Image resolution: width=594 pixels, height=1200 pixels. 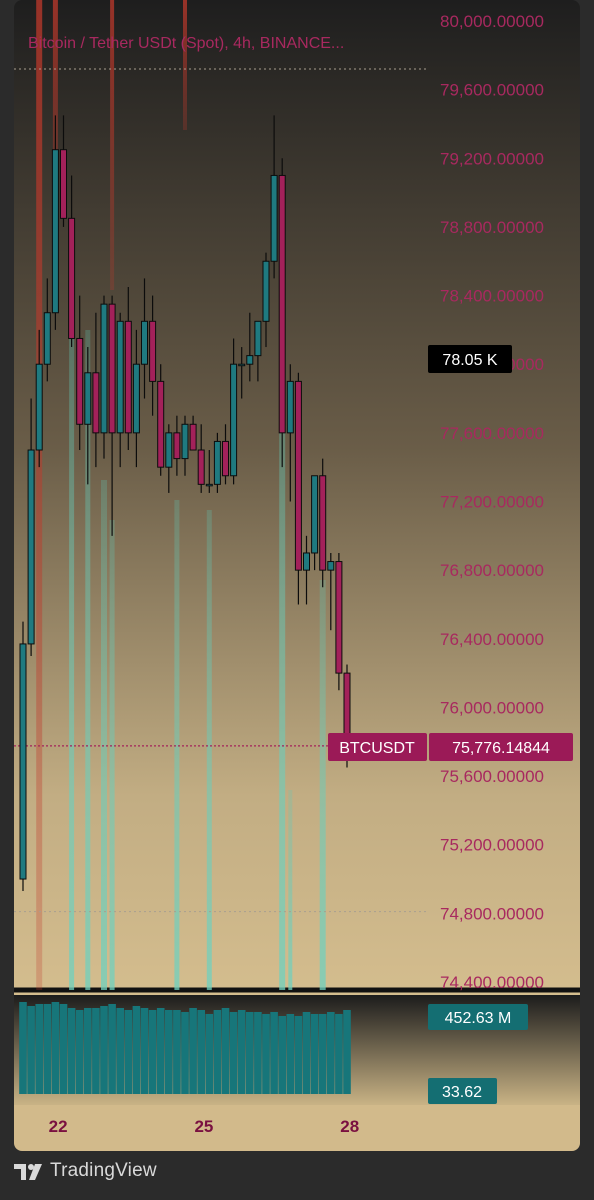 I want to click on price-tick-label: 76,800.00000, so click(x=492, y=570).